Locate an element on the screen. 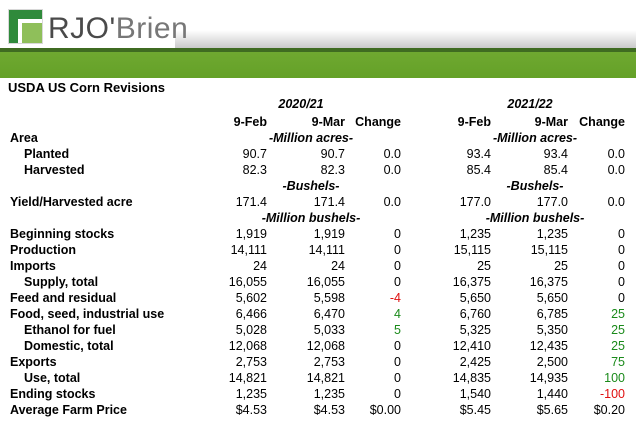 The image size is (636, 430). cell-value: 14,935 is located at coordinates (548, 378).